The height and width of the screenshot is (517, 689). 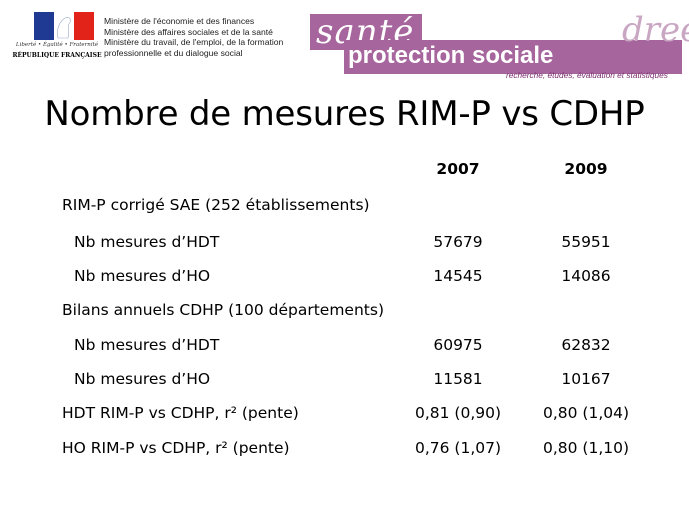 I want to click on row-label: Bilans annuels CDHP (100 départements), so click(x=223, y=310).